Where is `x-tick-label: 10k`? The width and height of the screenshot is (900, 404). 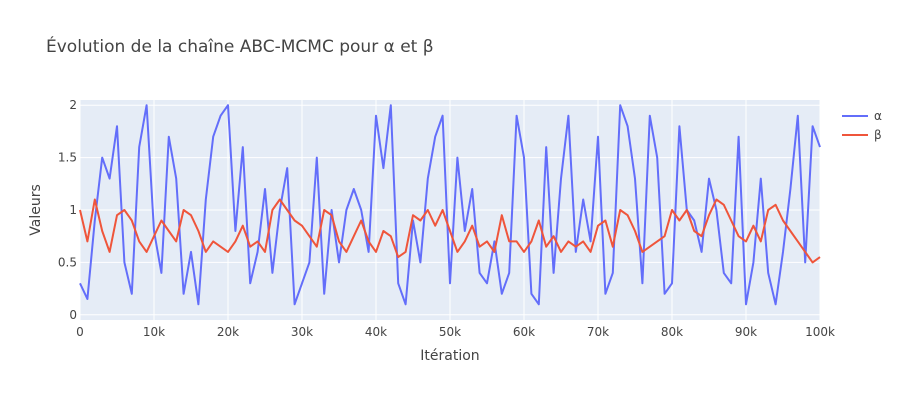
x-tick-label: 10k is located at coordinates (154, 332).